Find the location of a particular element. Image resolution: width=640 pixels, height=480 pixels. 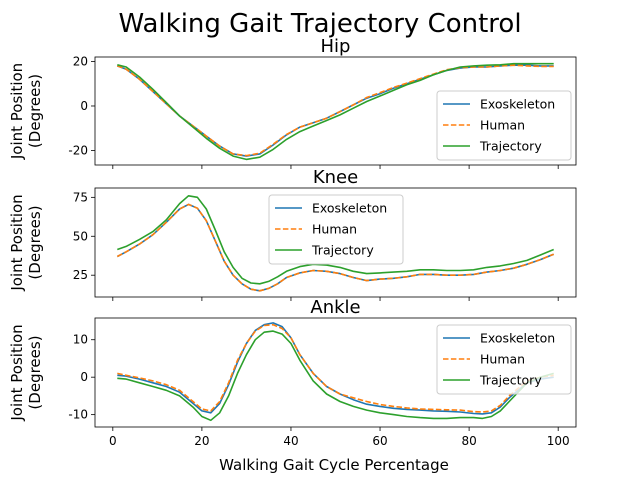

x-tick-label: 80 is located at coordinates (468, 441).